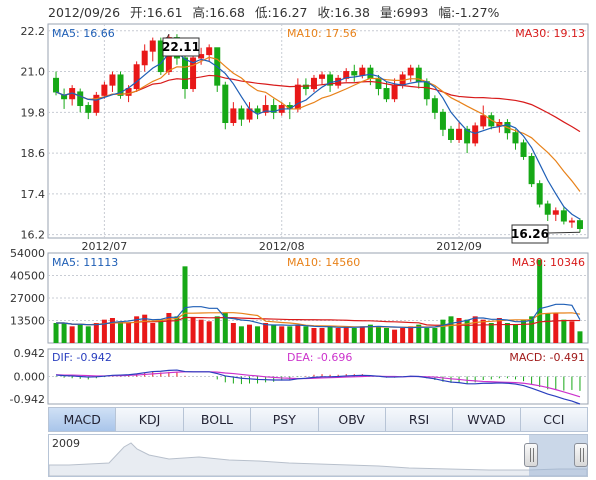  Describe the element at coordinates (33, 194) in the screenshot. I see `price-tick-label: 17.4` at that location.